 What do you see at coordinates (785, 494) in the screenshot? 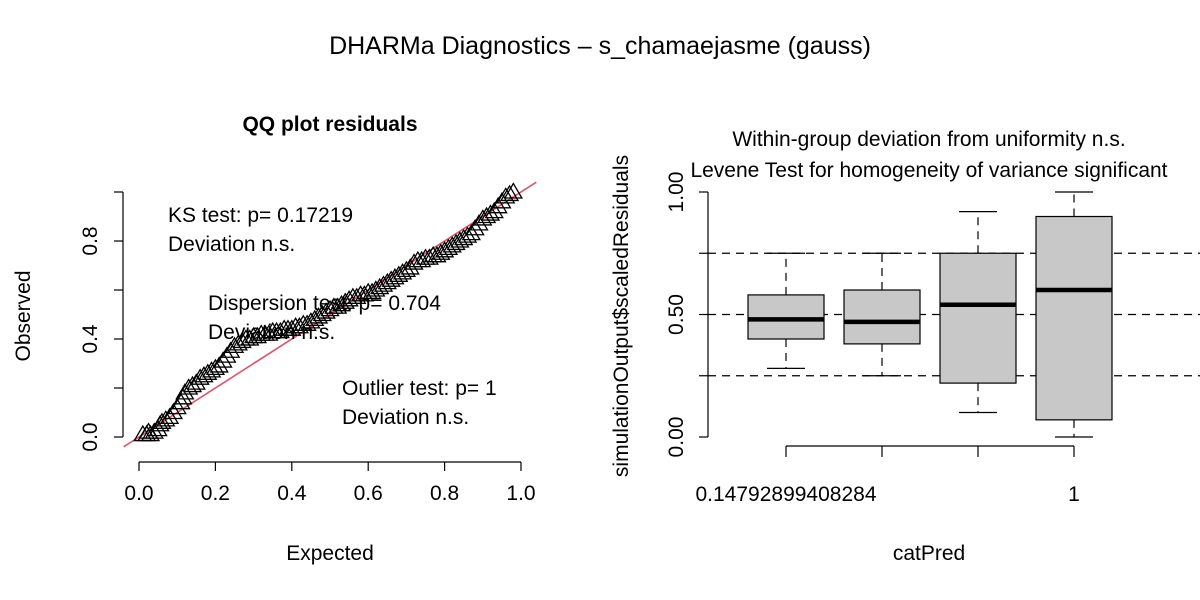
I see `boxplot-x-tick-label-0: 0.14792899408284` at bounding box center [785, 494].